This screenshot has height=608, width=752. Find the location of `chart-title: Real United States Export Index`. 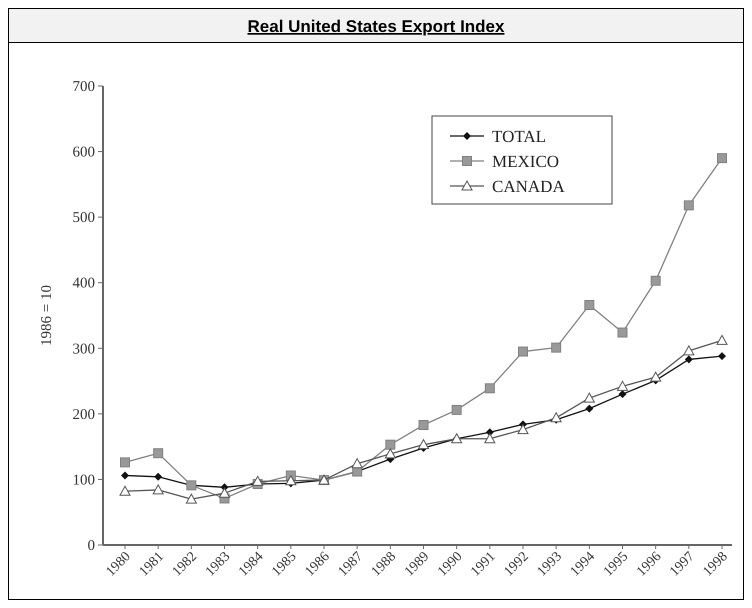

chart-title: Real United States Export Index is located at coordinates (377, 26).